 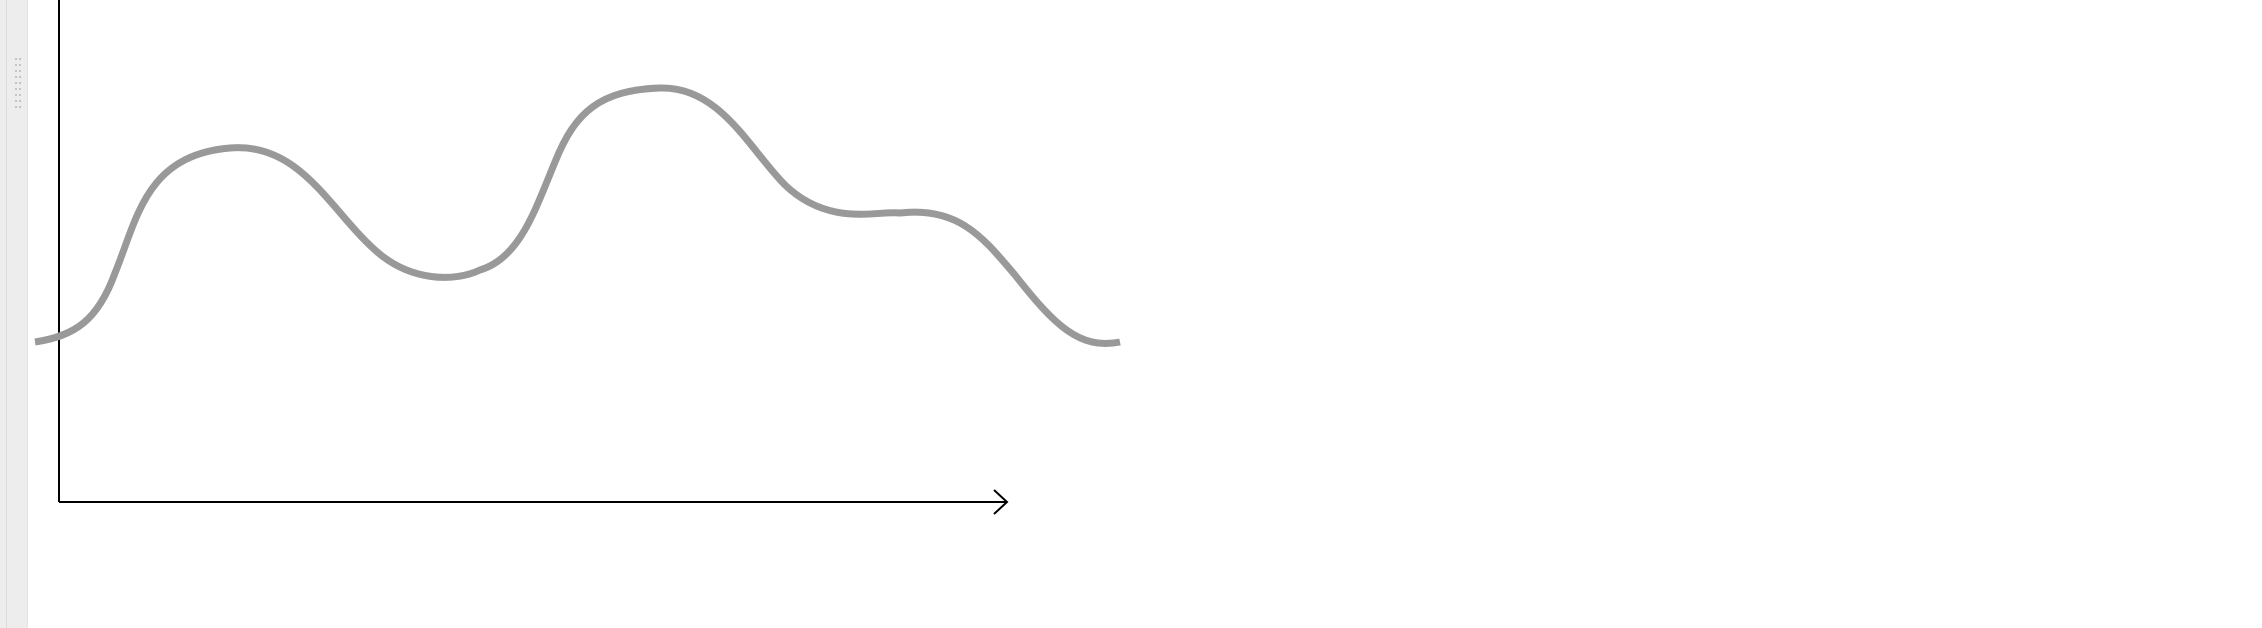 I want to click on x-axis-arrowhead, so click(x=1001, y=502).